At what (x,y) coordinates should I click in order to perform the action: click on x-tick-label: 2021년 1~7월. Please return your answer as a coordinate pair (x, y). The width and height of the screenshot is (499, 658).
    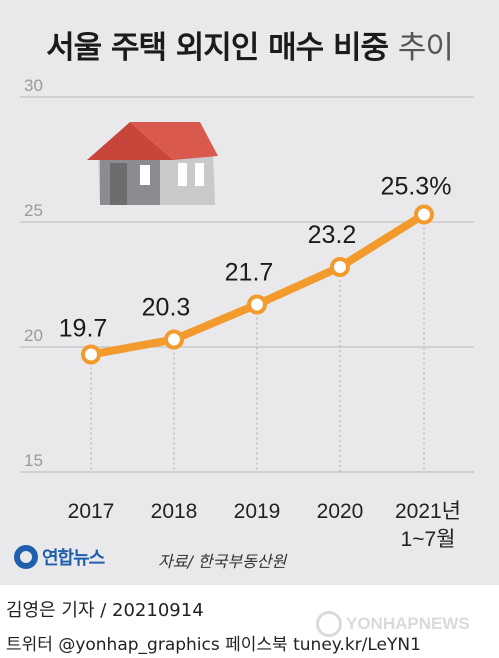
    Looking at the image, I should click on (428, 525).